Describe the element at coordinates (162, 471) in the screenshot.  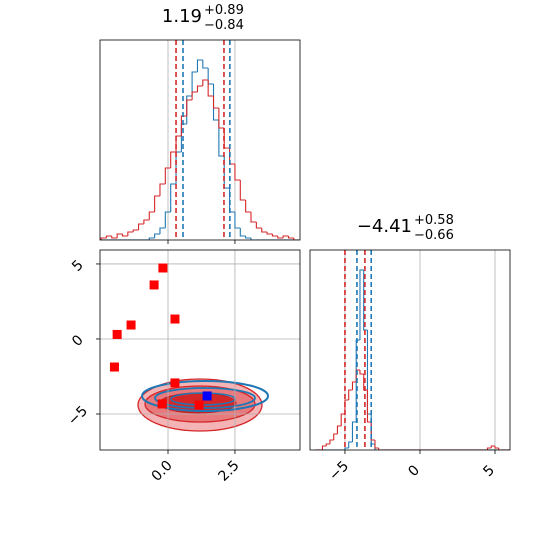
I see `x-tick-label: 0.0` at that location.